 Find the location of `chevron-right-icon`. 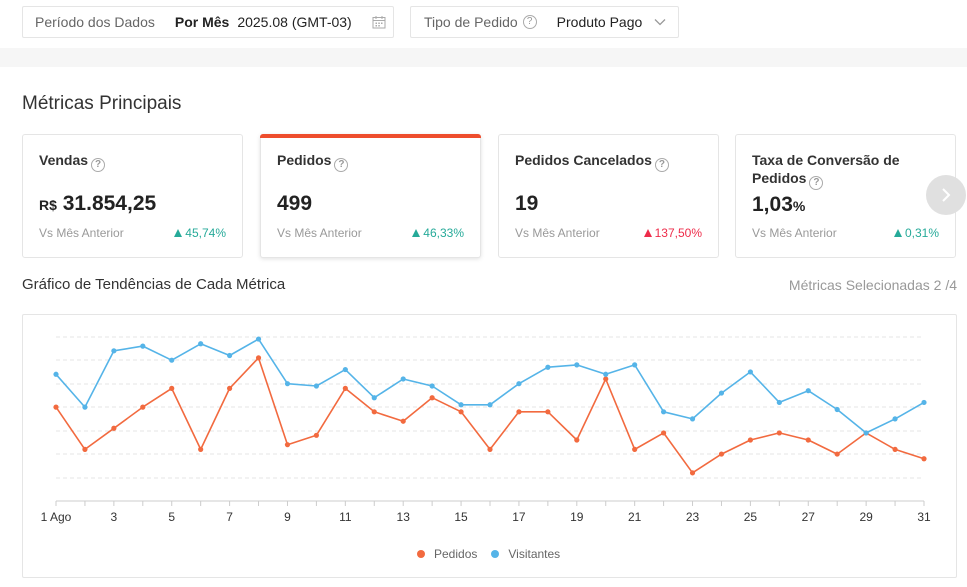

chevron-right-icon is located at coordinates (946, 195).